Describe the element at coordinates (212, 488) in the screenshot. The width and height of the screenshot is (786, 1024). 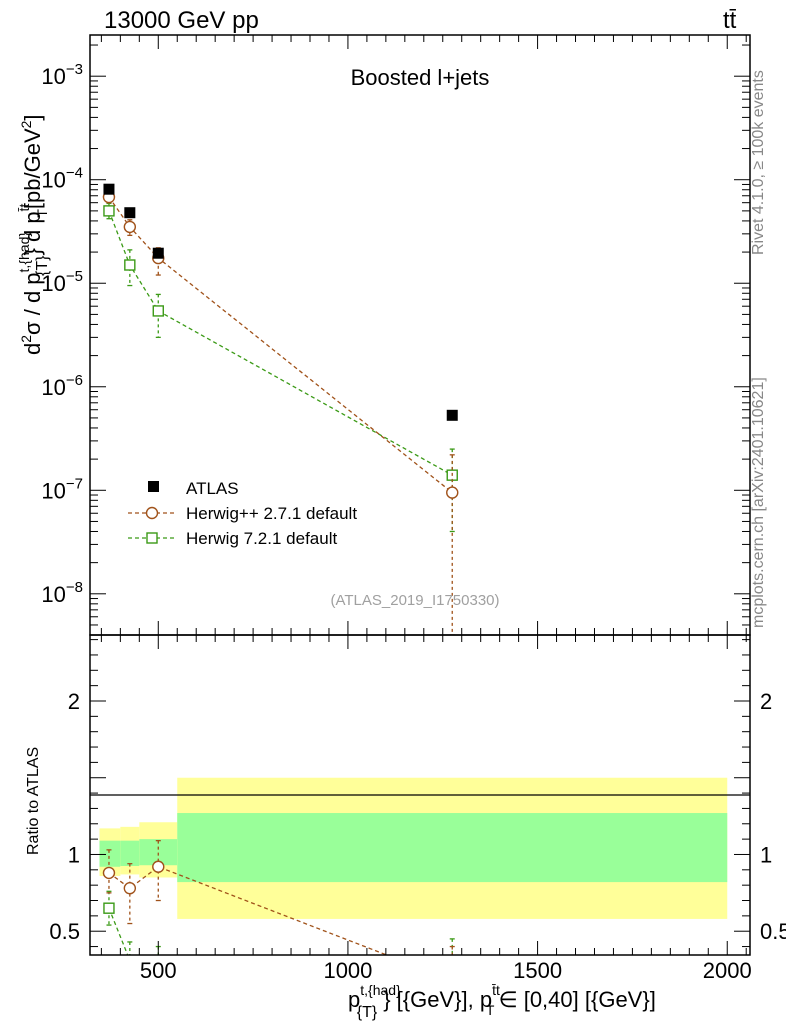
I see `legend-atlas-label: ATLAS` at that location.